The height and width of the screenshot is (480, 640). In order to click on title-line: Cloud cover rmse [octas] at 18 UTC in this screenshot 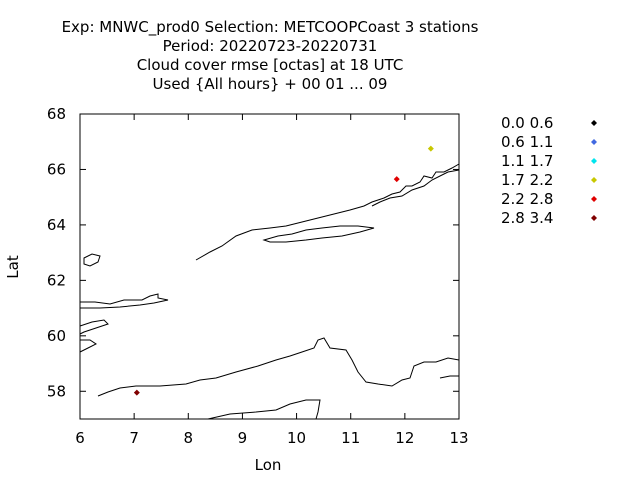, I will do `click(270, 65)`.